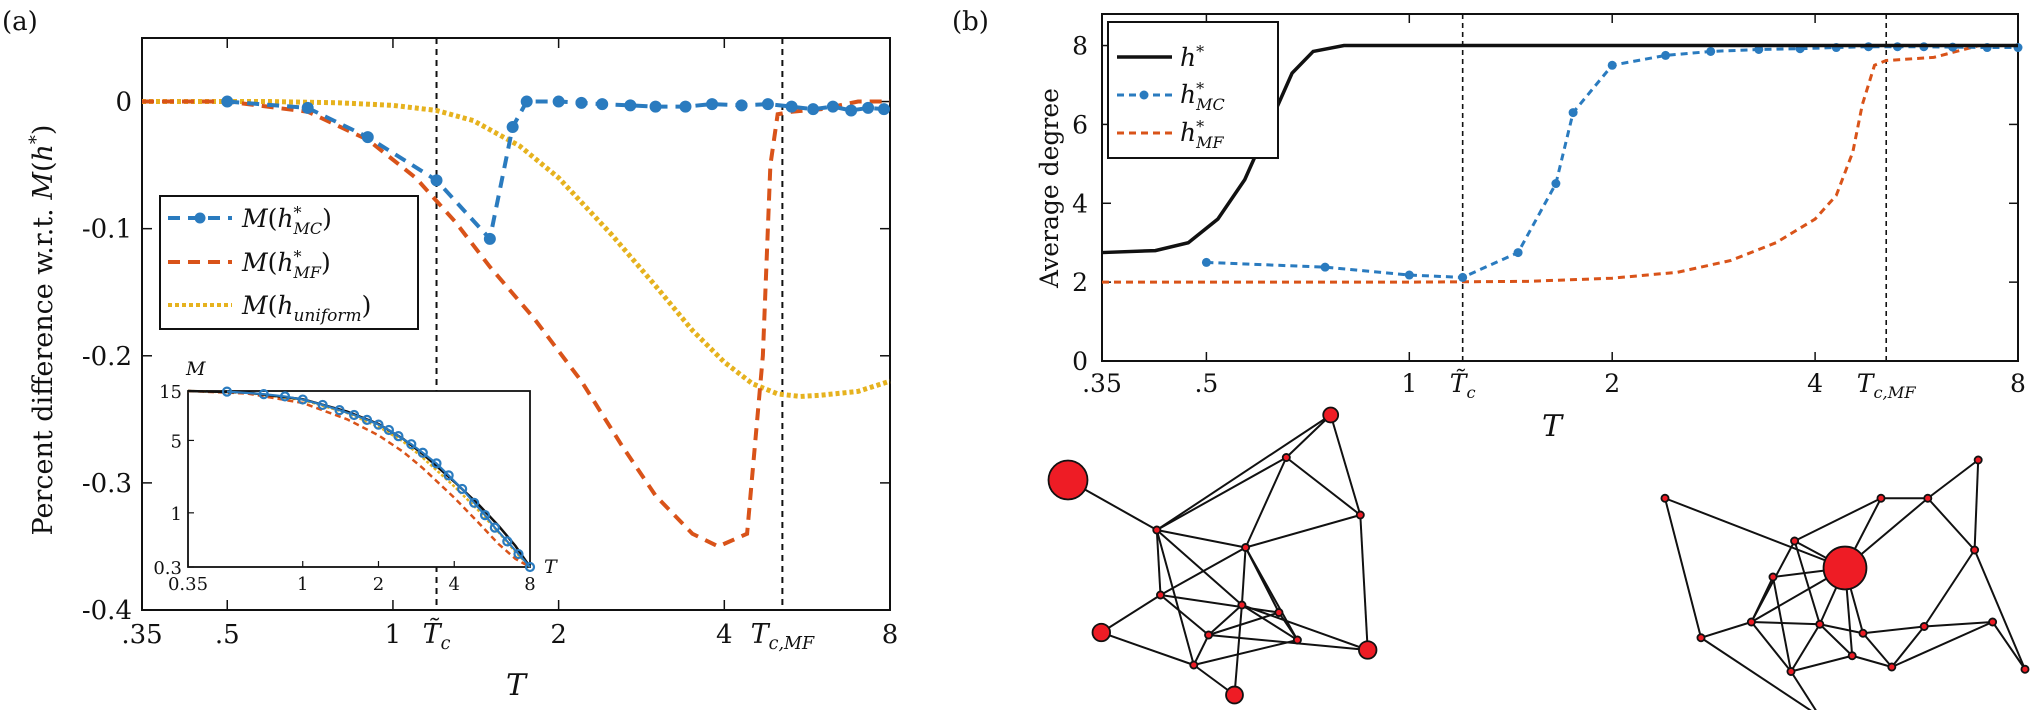 This screenshot has height=710, width=2036. I want to click on inset-y-tick-label: 0.3, so click(167, 568).